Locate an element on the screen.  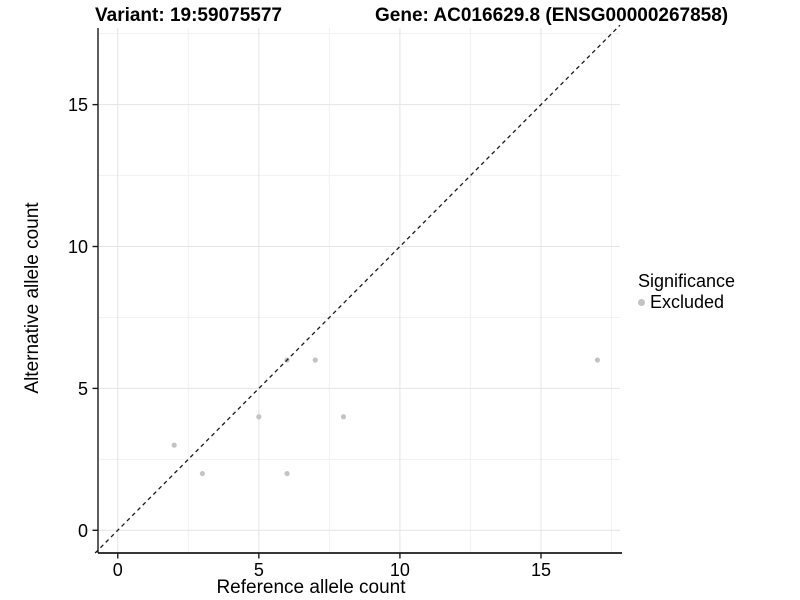
legend-entry-excluded: Excluded is located at coordinates (686, 302).